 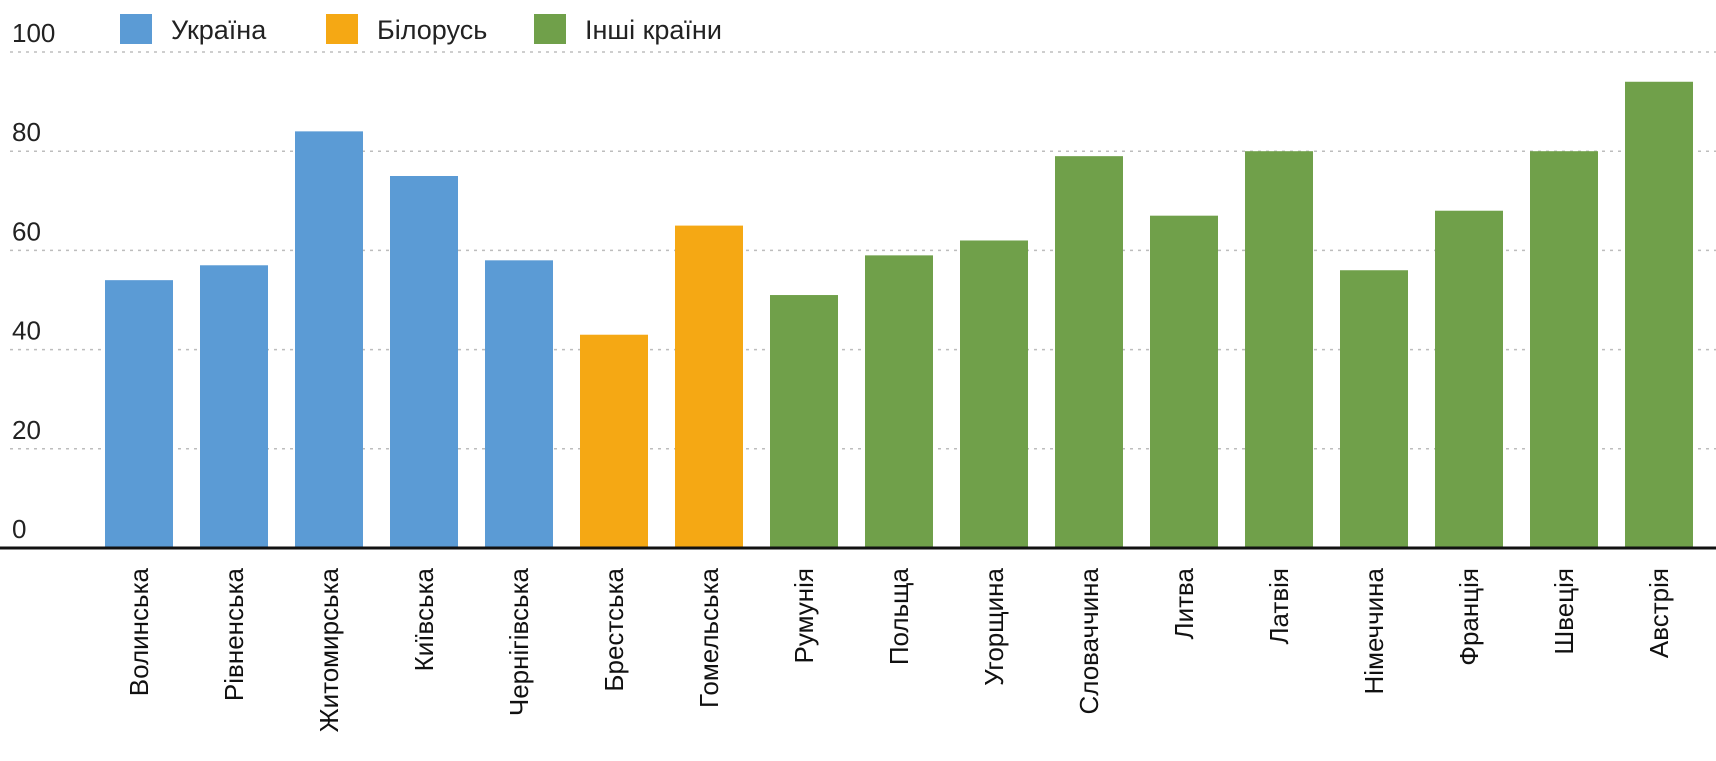 What do you see at coordinates (614, 629) in the screenshot?
I see `x-tick-label: Брестська` at bounding box center [614, 629].